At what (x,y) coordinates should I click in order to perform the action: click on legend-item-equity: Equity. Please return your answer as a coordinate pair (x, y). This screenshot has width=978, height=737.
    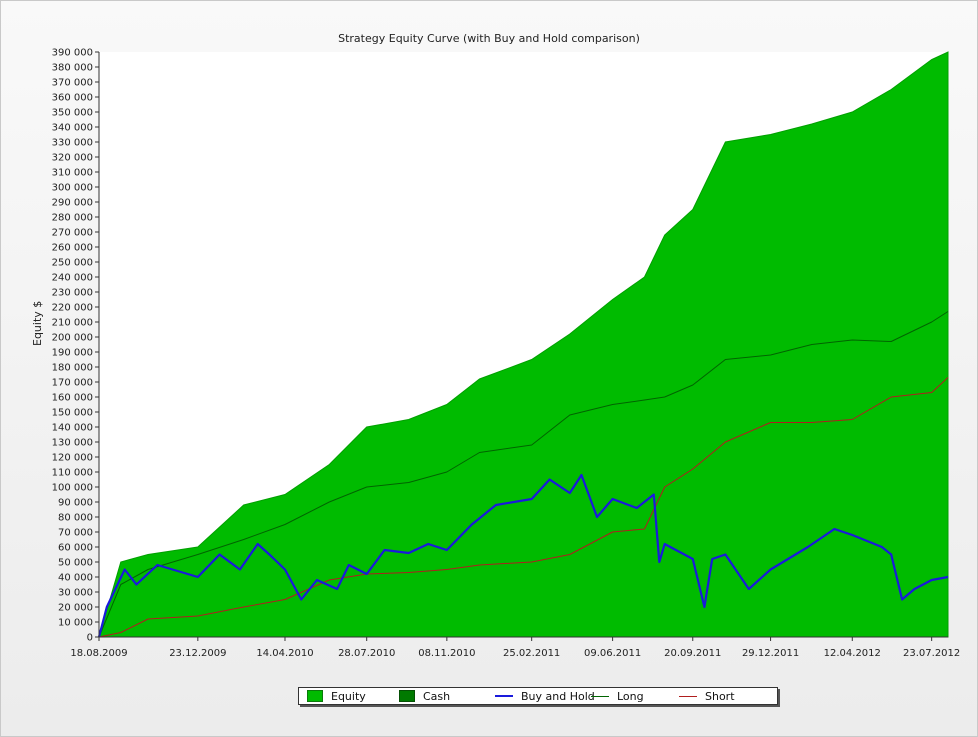
    Looking at the image, I should click on (336, 696).